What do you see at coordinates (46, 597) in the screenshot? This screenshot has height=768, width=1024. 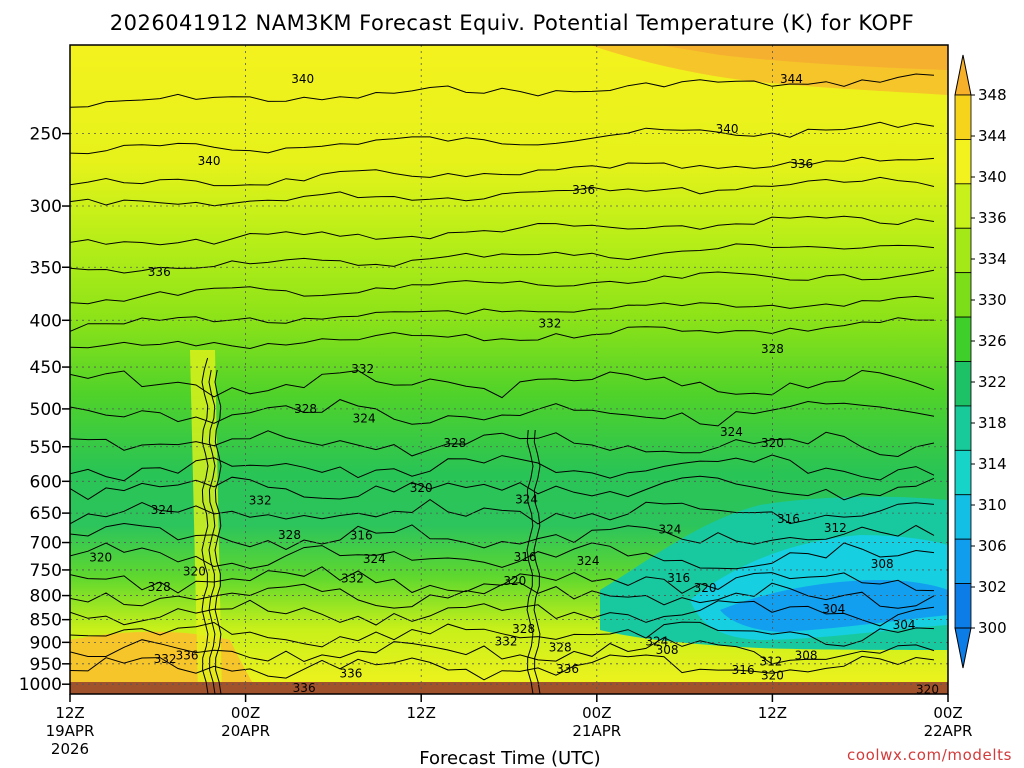 I see `y-tick-label: 800` at bounding box center [46, 597].